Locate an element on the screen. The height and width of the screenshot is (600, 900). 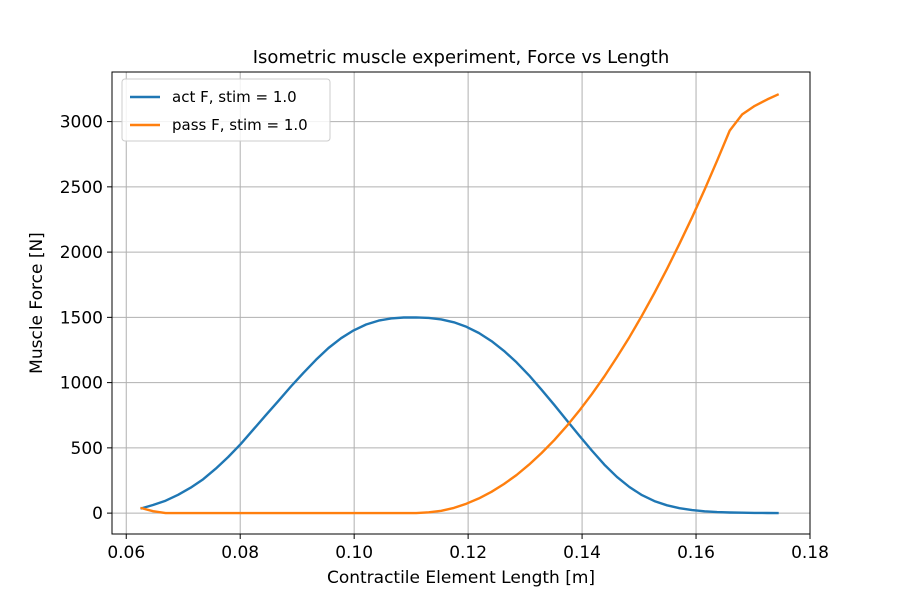
y-tick-label: 0 is located at coordinates (97, 514).